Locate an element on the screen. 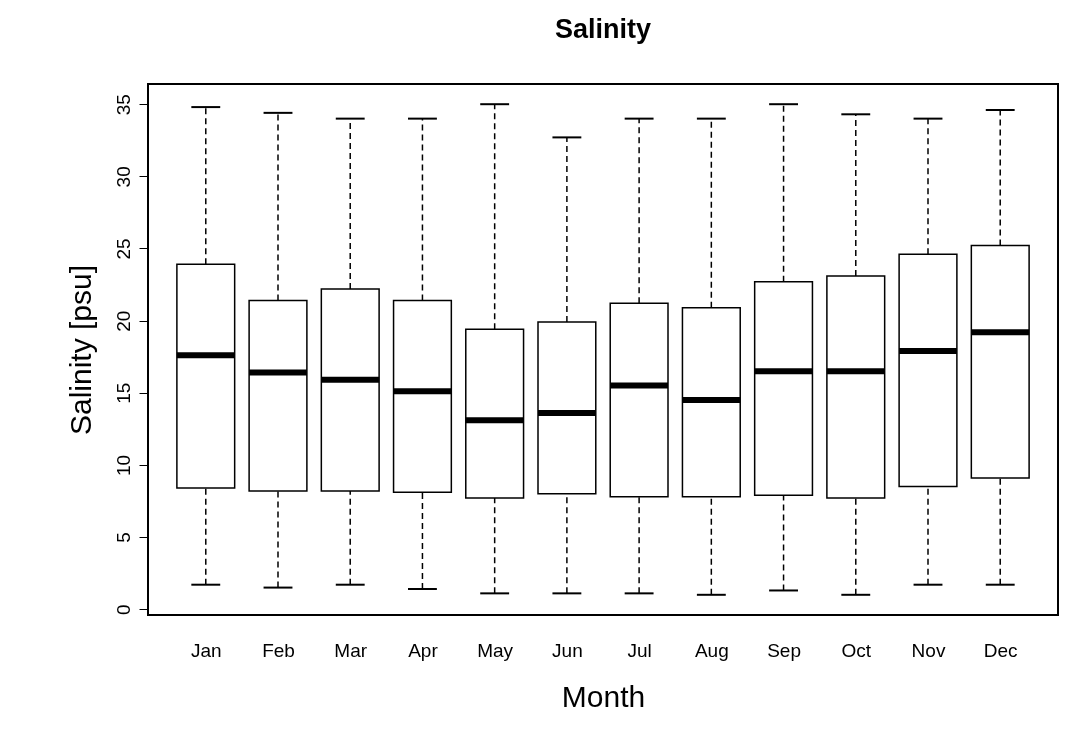 This screenshot has height=735, width=1071. x-tick-label: Feb is located at coordinates (278, 650).